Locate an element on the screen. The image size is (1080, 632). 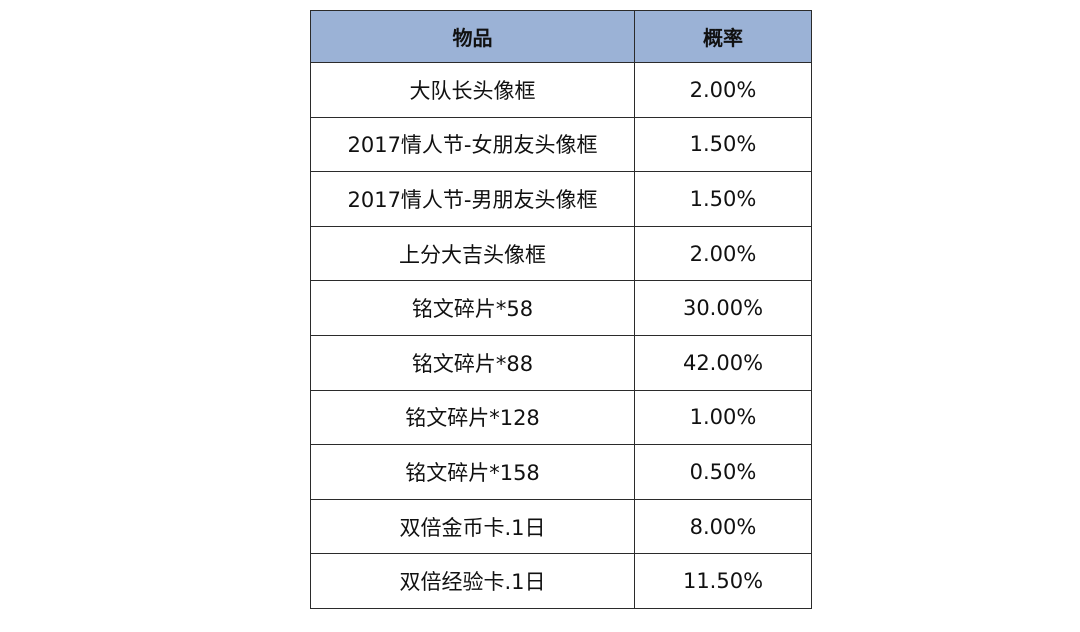
probability-cell: 1.00% is located at coordinates (723, 417).